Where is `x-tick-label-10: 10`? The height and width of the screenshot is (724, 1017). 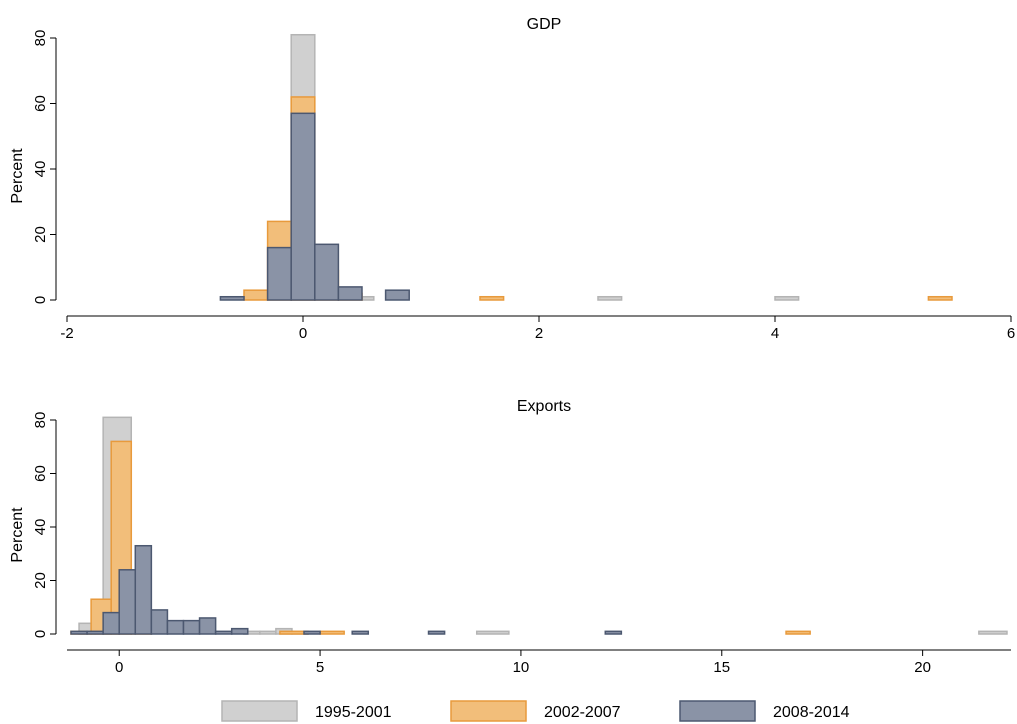 x-tick-label-10: 10 is located at coordinates (521, 667).